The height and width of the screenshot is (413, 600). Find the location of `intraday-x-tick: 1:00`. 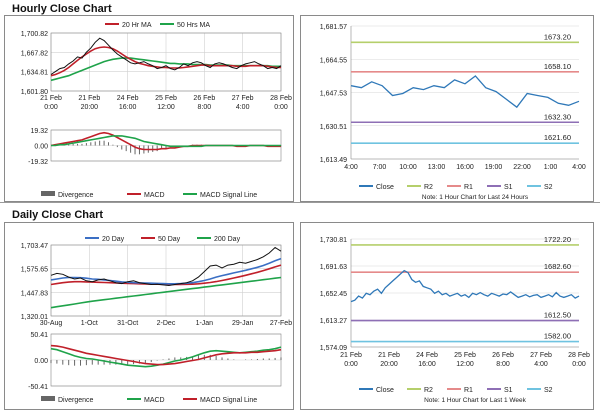

intraday-x-tick: 1:00 is located at coordinates (551, 167).